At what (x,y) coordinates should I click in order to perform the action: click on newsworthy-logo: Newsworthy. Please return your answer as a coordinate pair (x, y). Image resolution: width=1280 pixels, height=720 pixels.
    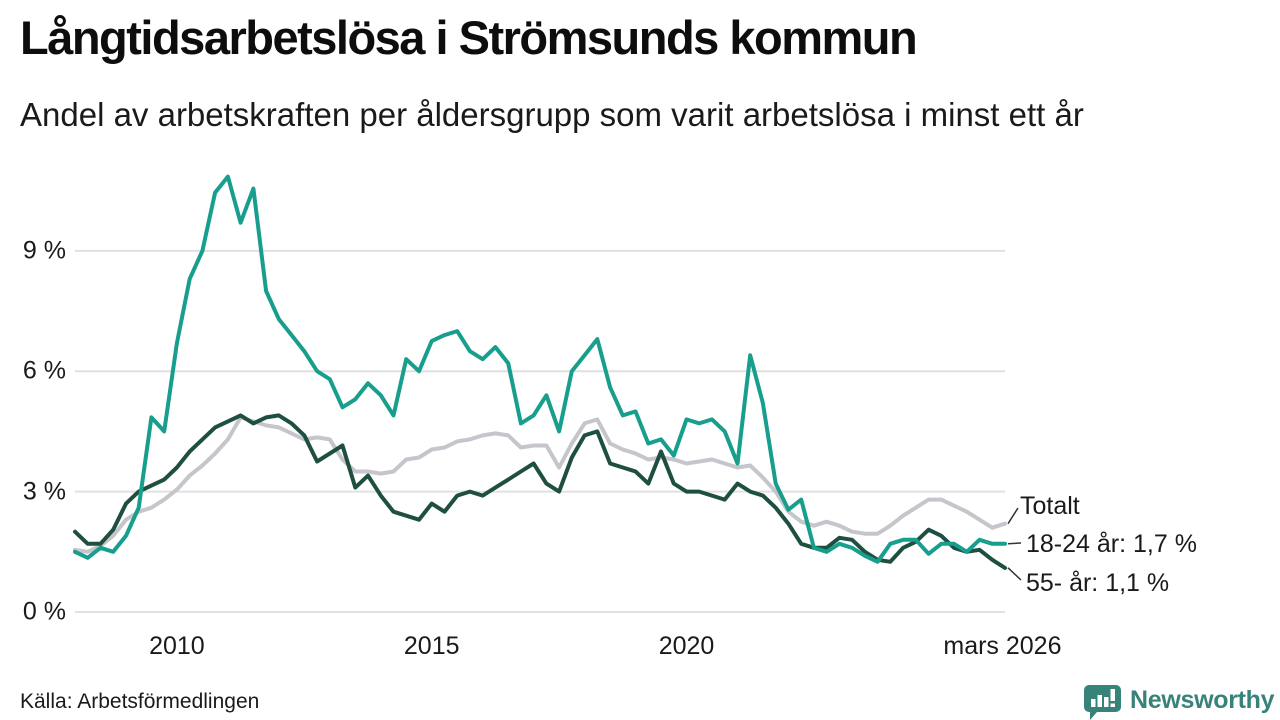
    Looking at the image, I should click on (1179, 702).